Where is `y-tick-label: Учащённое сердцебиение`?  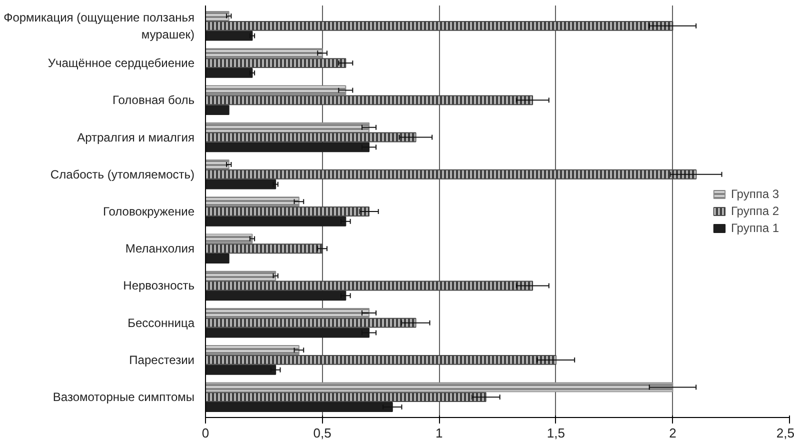 y-tick-label: Учащённое сердцебиение is located at coordinates (121, 63).